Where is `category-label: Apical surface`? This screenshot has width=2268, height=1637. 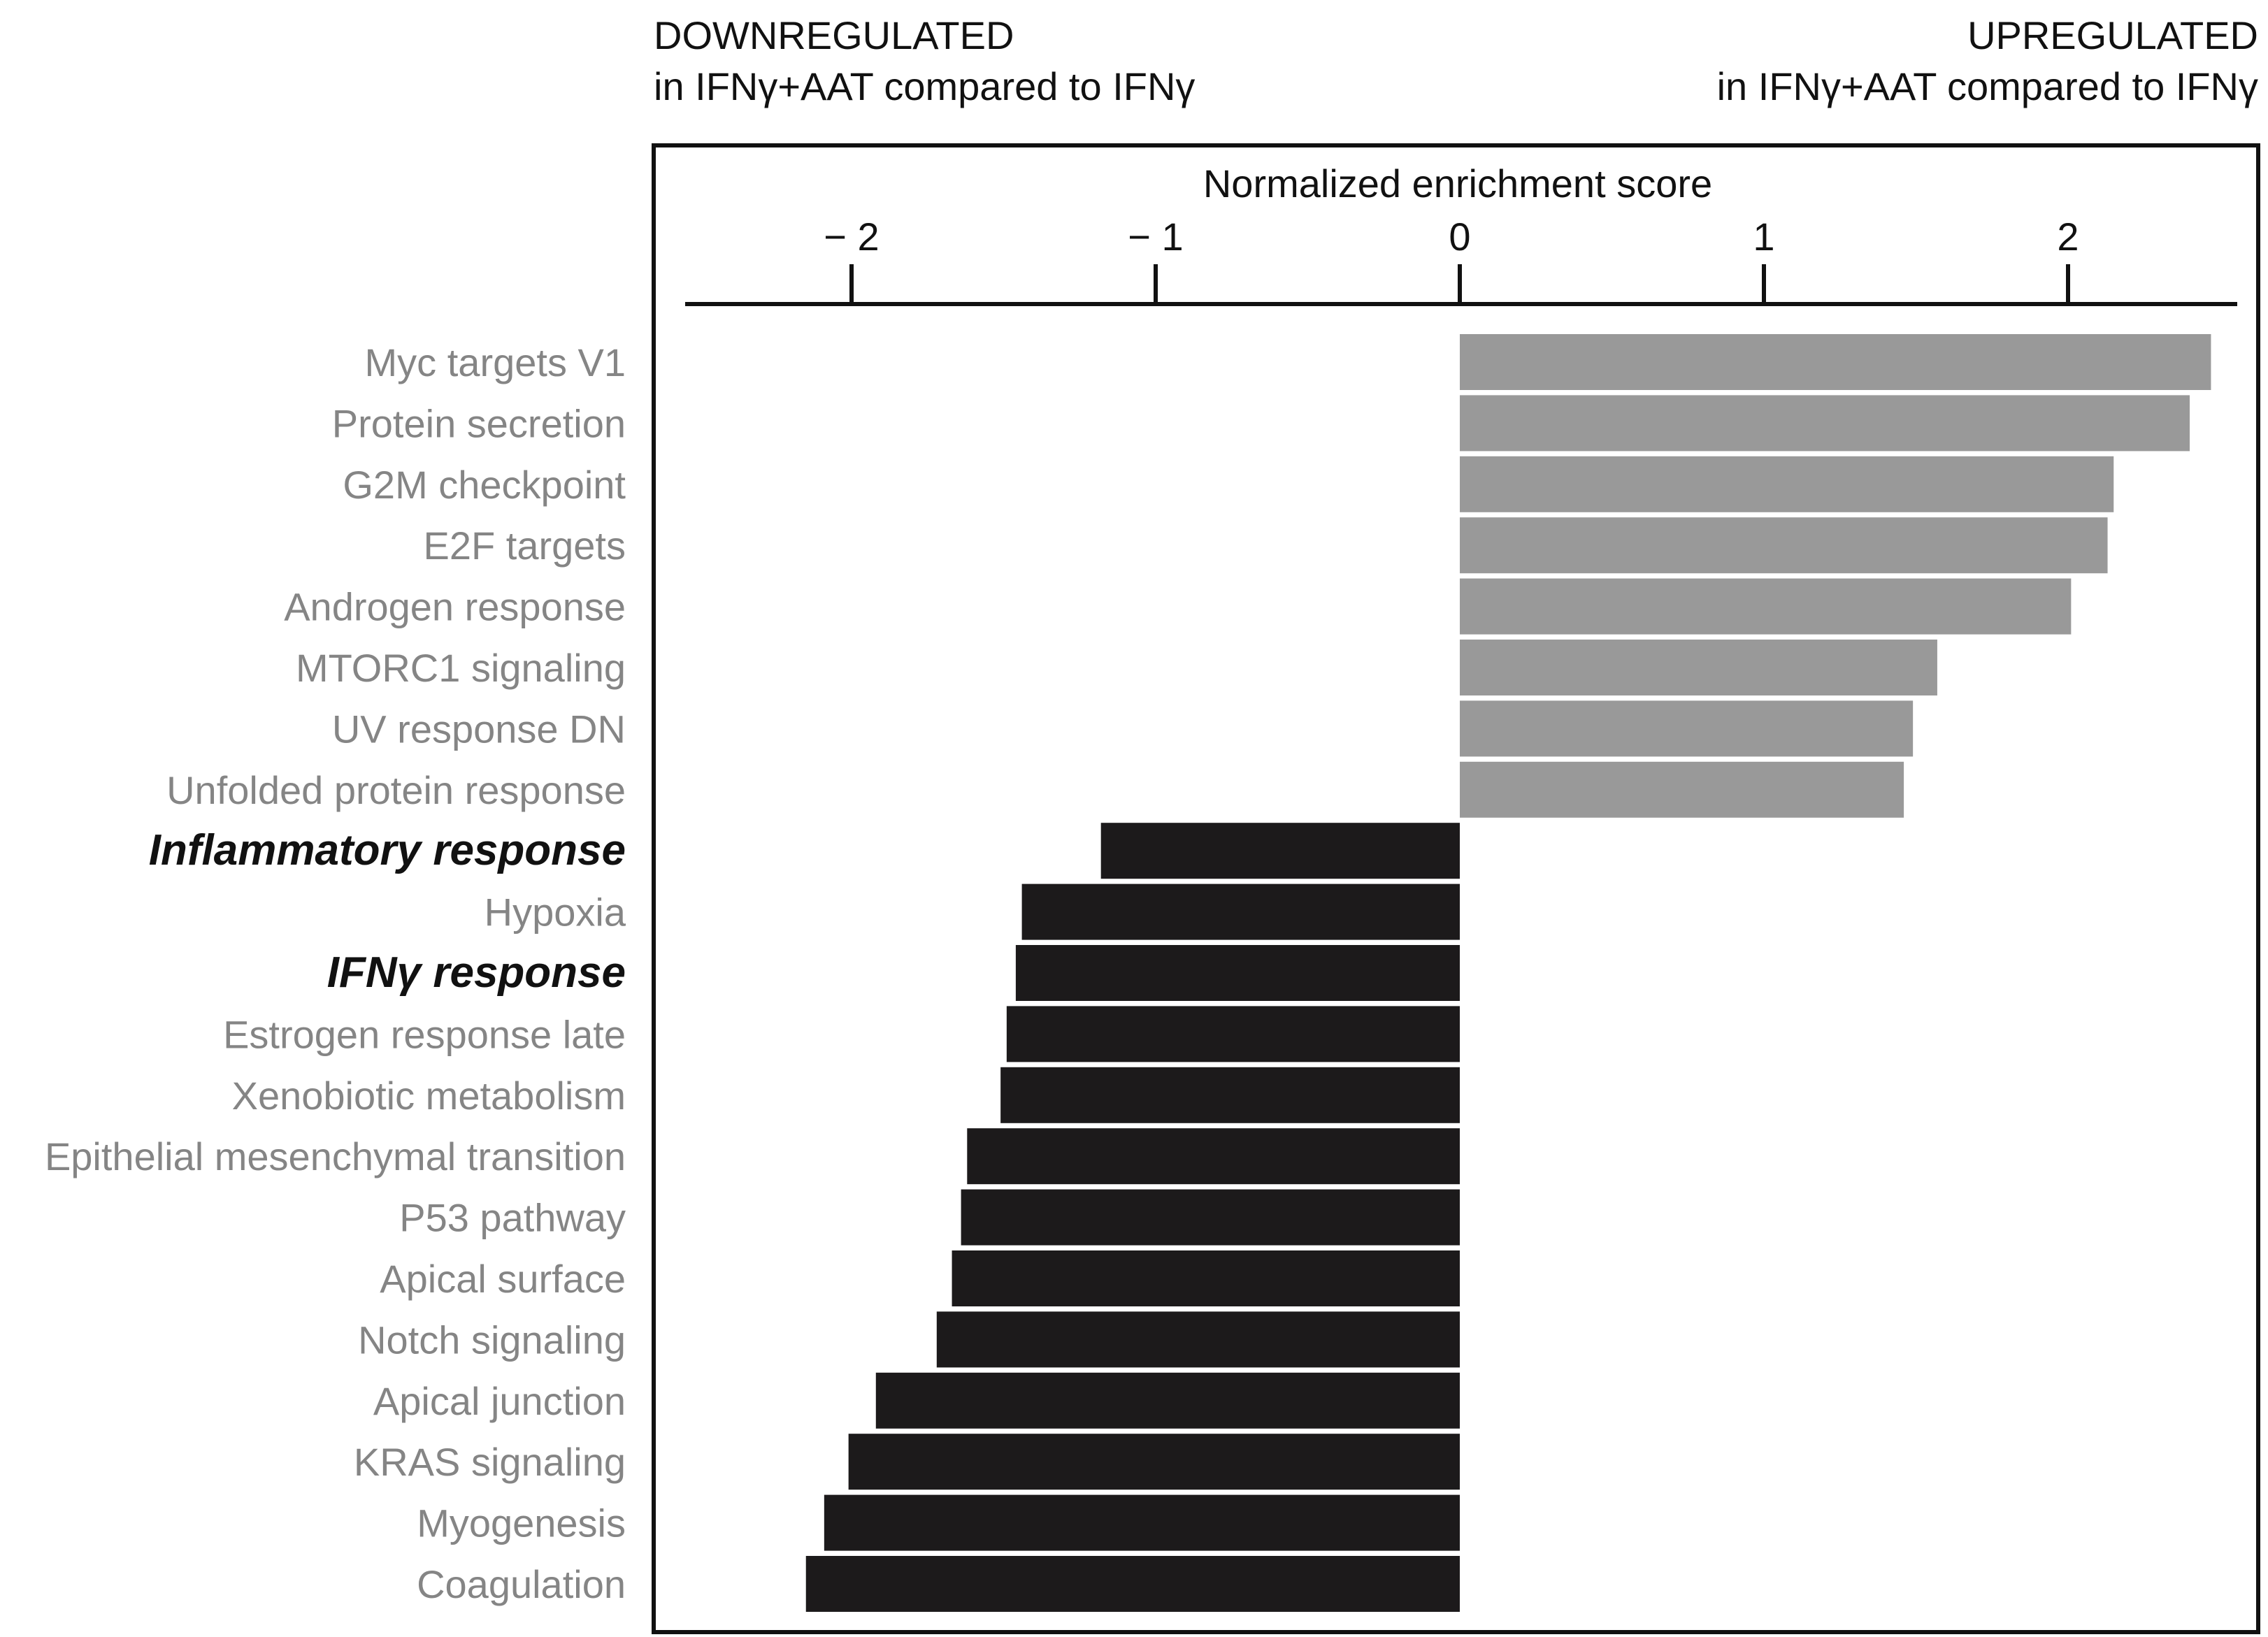 category-label: Apical surface is located at coordinates (503, 1279).